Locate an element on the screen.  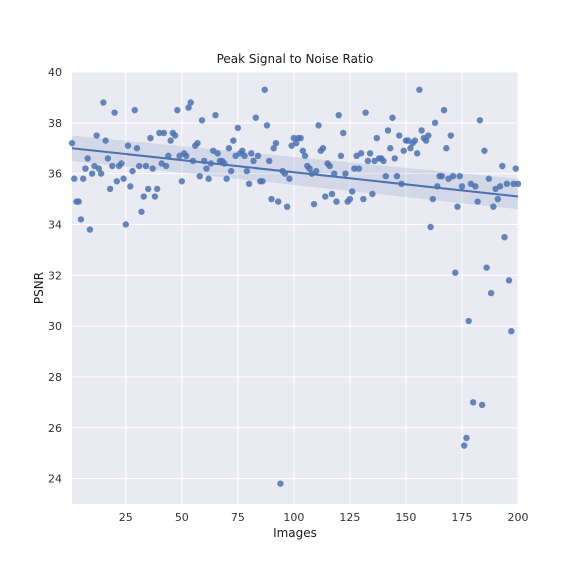
x-tick-label: 125 is located at coordinates (349, 517).